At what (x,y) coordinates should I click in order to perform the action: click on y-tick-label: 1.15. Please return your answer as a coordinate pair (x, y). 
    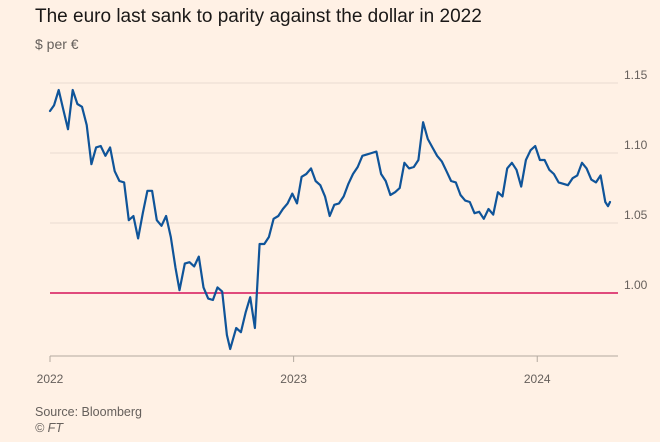
    Looking at the image, I should click on (636, 75).